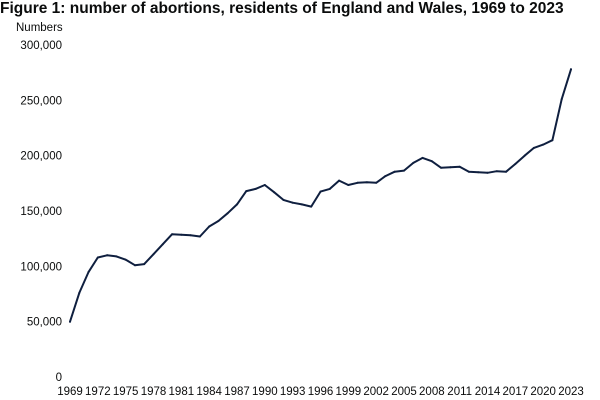 The image size is (600, 400). Describe the element at coordinates (404, 392) in the screenshot. I see `x-tick-label: 2005` at that location.